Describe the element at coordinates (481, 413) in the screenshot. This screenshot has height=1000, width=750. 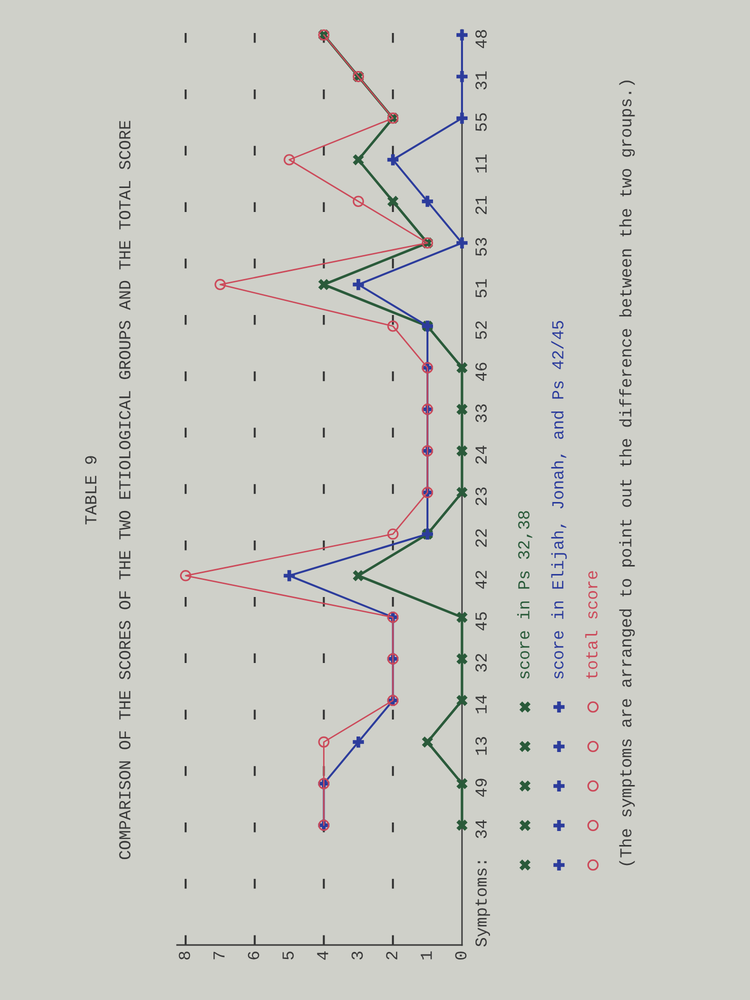
I see `y-tick-label: 33` at that location.